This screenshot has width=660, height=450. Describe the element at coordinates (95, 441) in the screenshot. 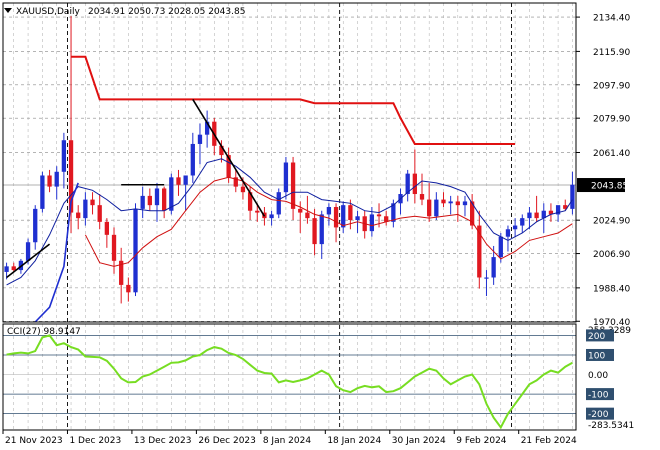

I see `x-tick-label: 1 Dec 2023` at that location.